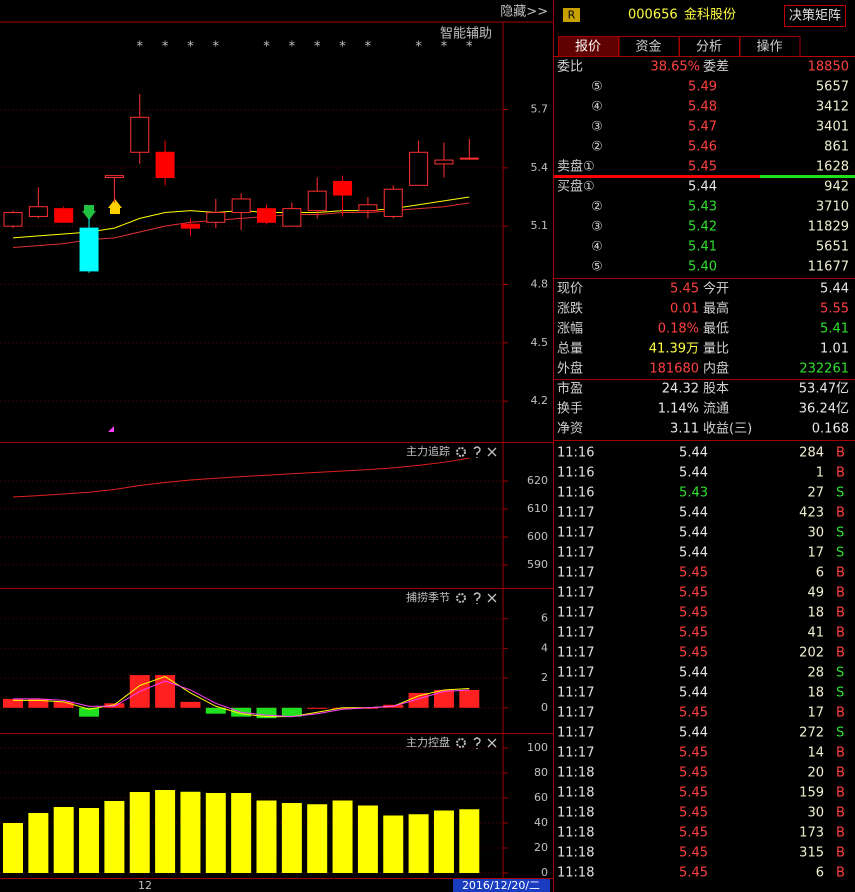 This screenshot has height=892, width=855. What do you see at coordinates (570, 429) in the screenshot?
I see `stat-label: 净资` at bounding box center [570, 429].